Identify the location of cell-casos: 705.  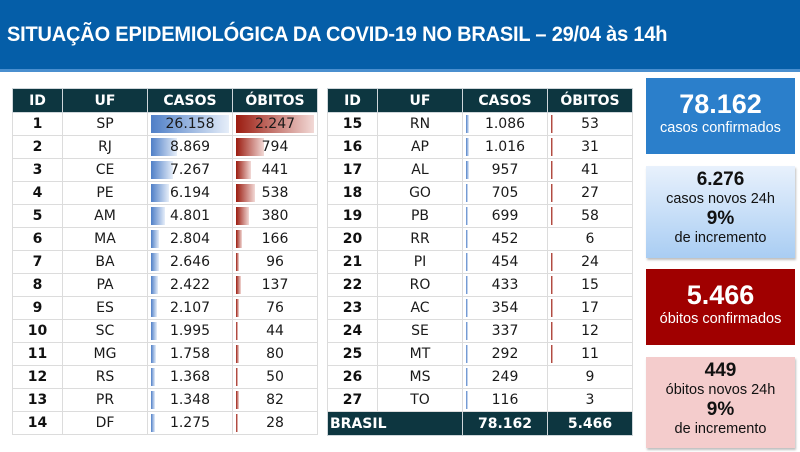
(505, 193).